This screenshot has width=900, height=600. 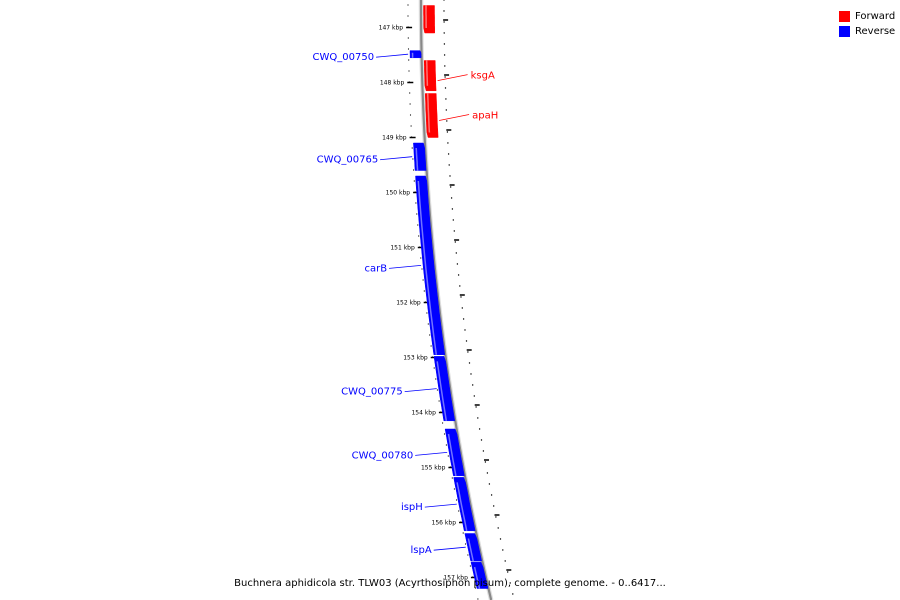 What do you see at coordinates (844, 31) in the screenshot?
I see `legend-swatch-reverse` at bounding box center [844, 31].